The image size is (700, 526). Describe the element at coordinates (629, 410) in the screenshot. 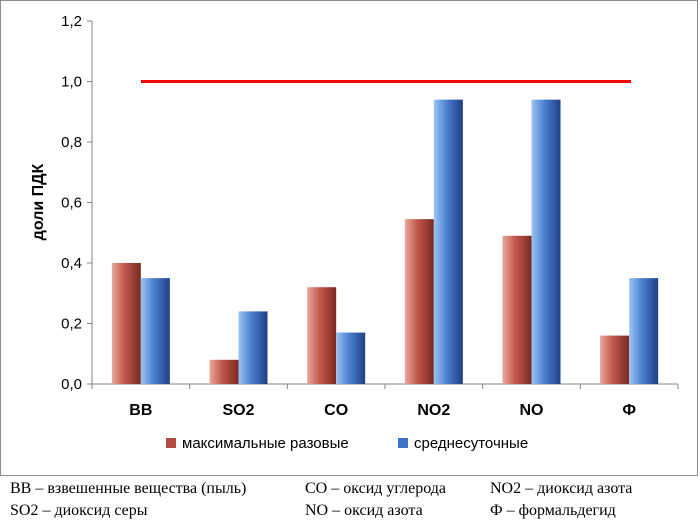

I see `x-tick-label: Ф` at that location.